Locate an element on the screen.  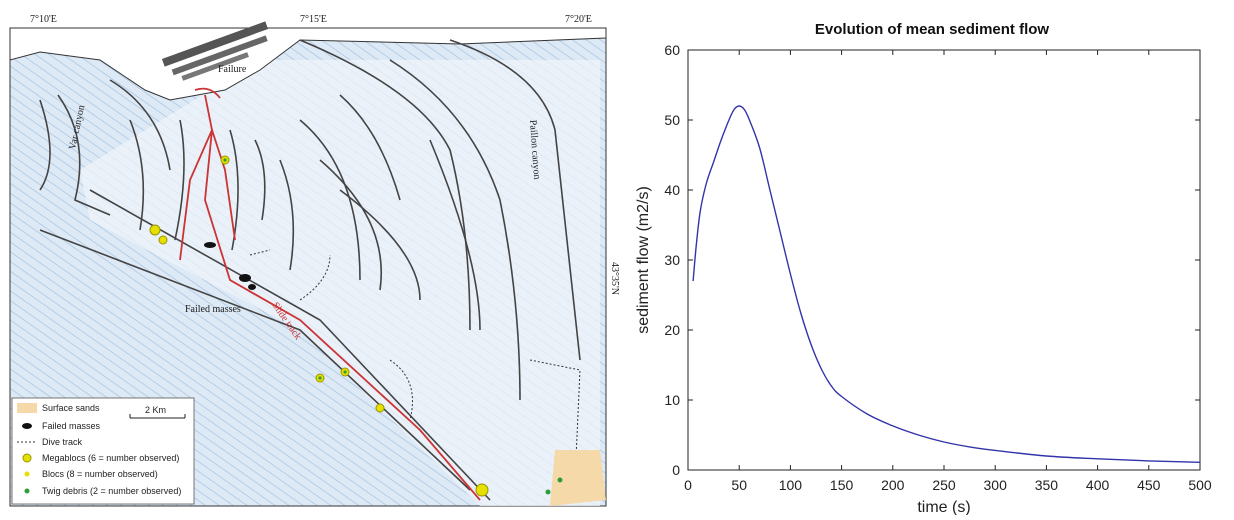
chart-title: Evolution of mean sediment flow is located at coordinates (932, 29).